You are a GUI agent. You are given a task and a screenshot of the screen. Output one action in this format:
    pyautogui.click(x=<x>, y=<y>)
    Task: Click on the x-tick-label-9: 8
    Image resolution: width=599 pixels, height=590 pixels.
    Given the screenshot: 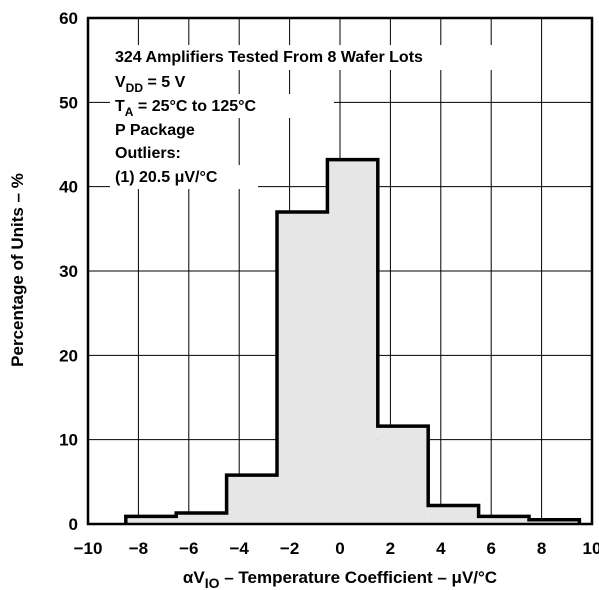 What is the action you would take?
    pyautogui.click(x=541, y=548)
    